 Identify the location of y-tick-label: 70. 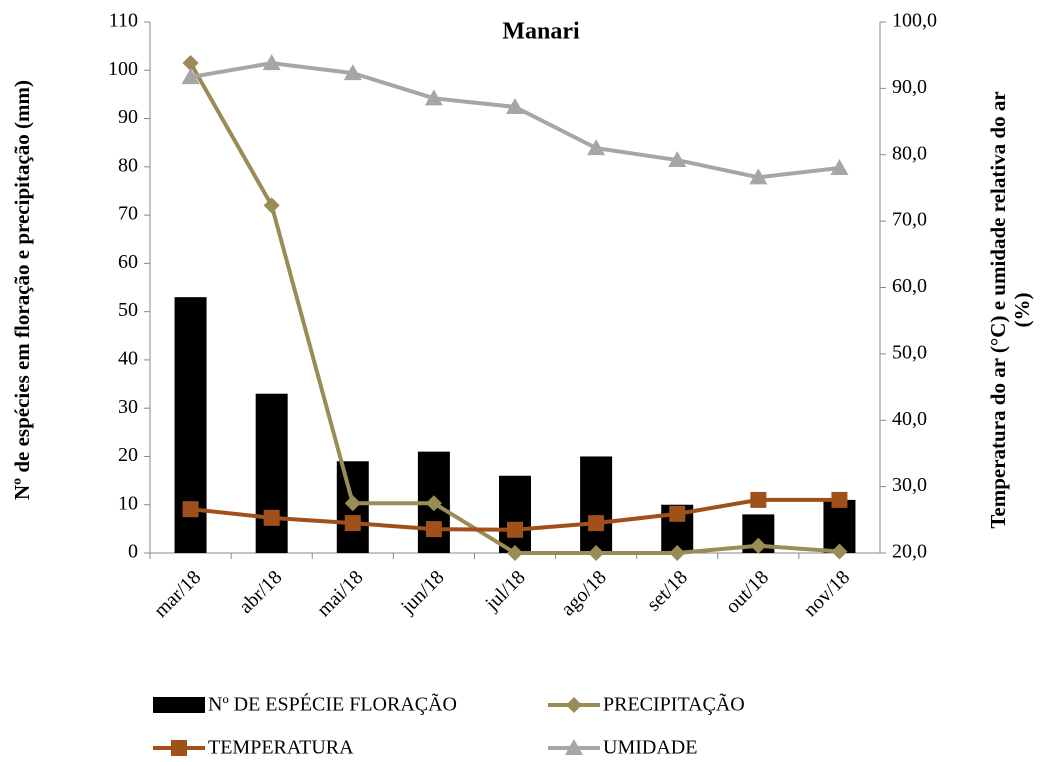
(128, 214).